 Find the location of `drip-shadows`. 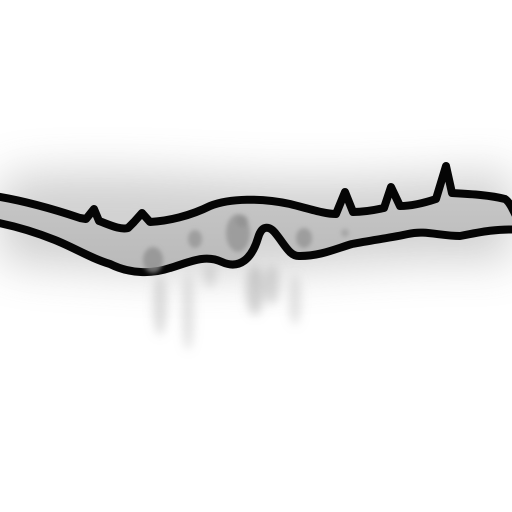

drip-shadows is located at coordinates (227, 306).